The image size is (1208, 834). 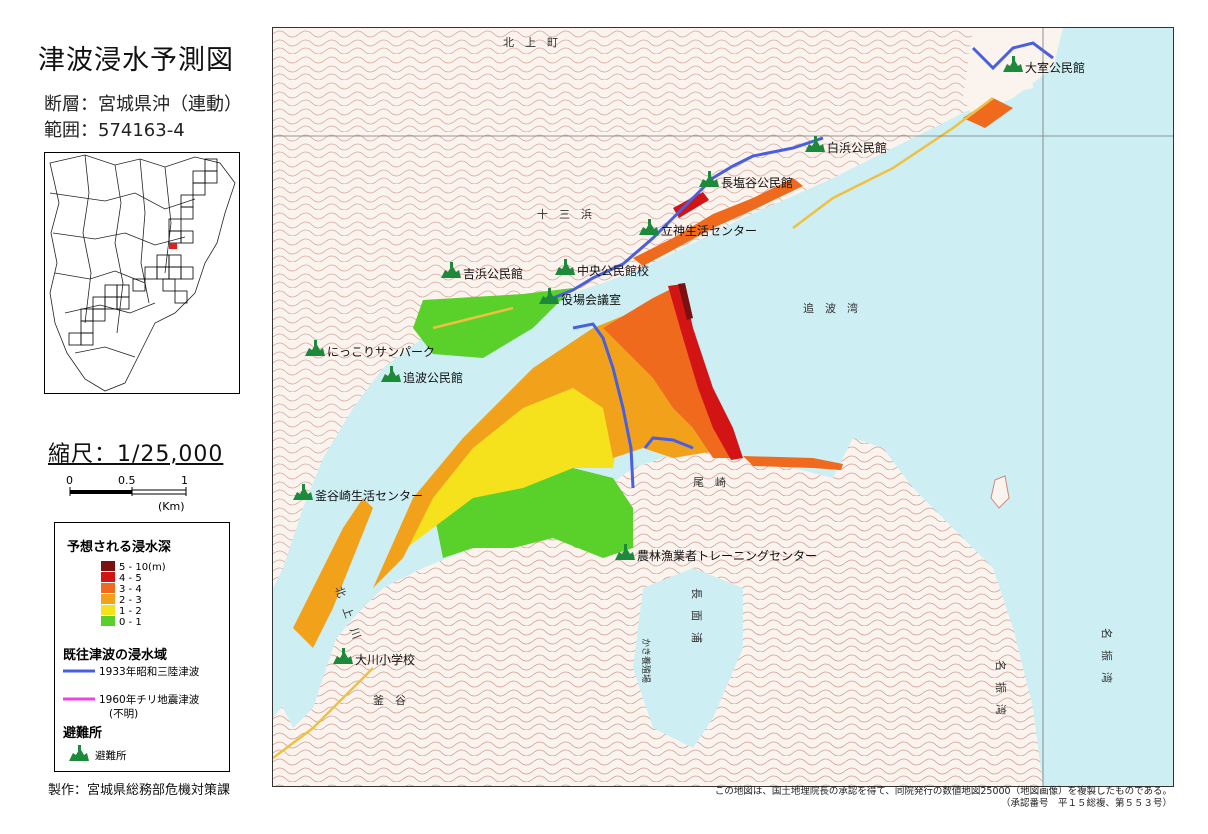 I want to click on inundation-coast-red, so click(x=691, y=205).